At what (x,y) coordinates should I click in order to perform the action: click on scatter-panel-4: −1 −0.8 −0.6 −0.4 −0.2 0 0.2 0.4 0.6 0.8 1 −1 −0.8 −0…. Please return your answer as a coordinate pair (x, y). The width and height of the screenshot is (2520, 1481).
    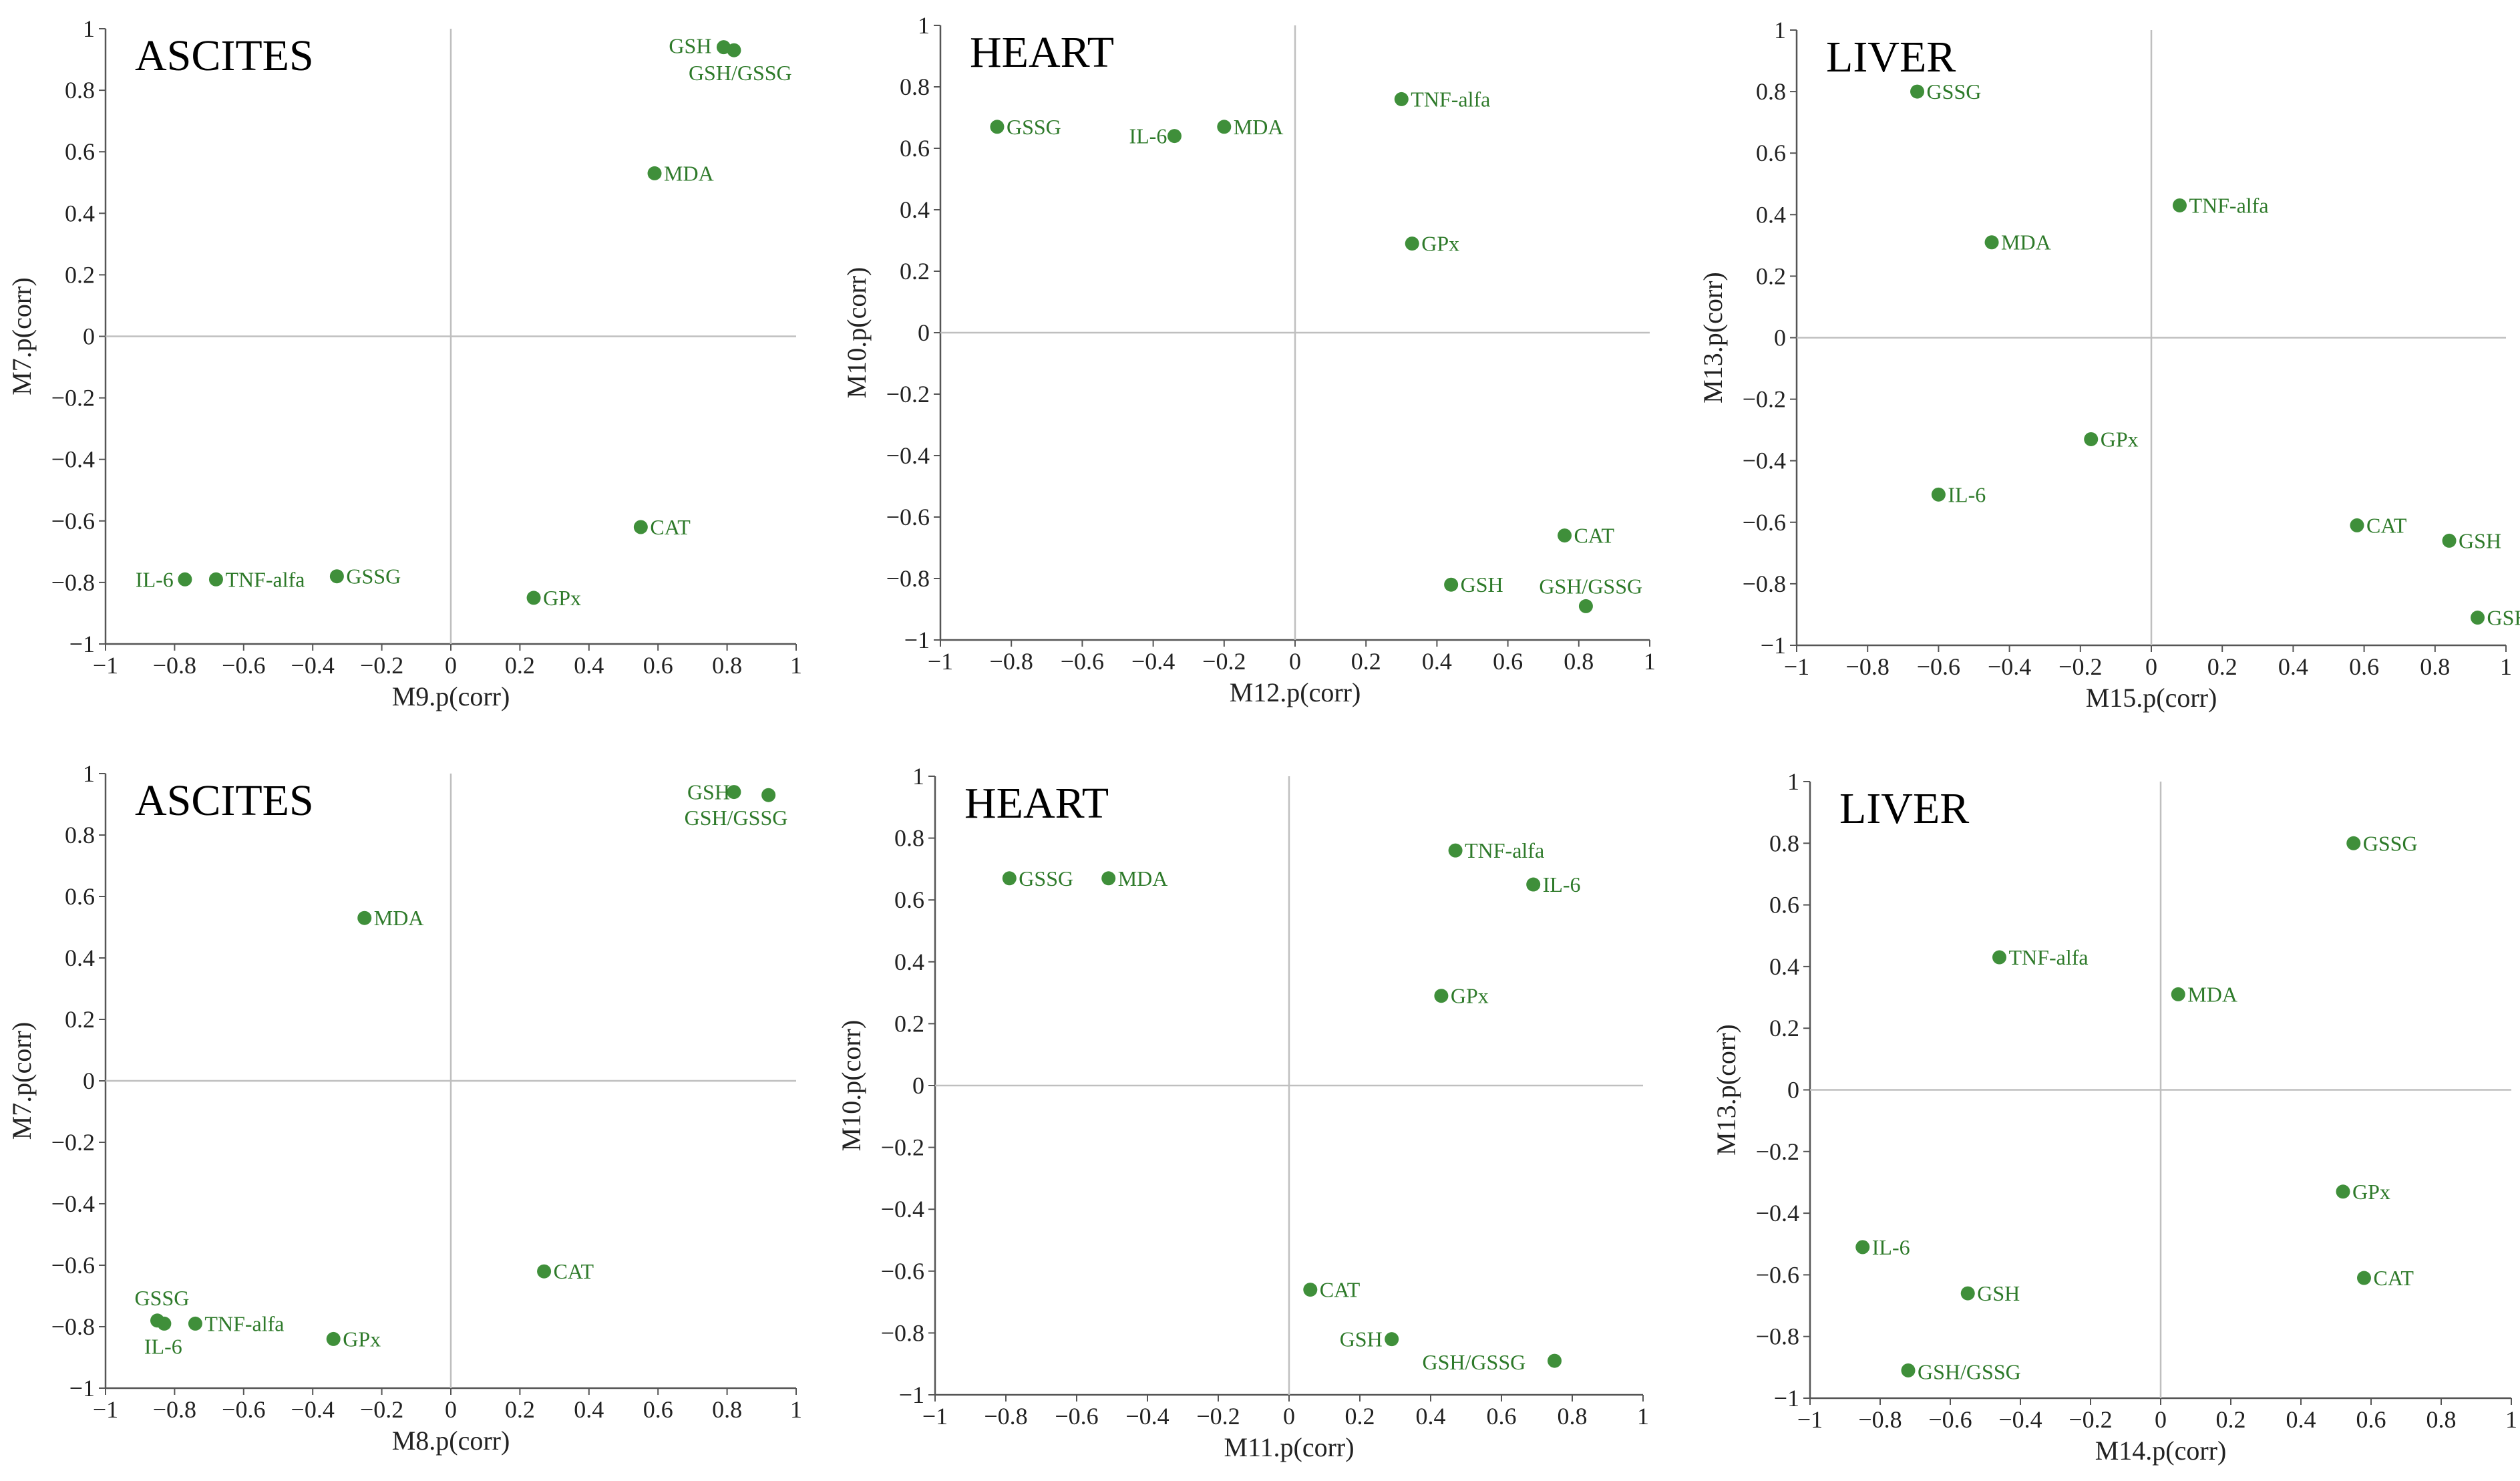
    Looking at the image, I should click on (404, 1108).